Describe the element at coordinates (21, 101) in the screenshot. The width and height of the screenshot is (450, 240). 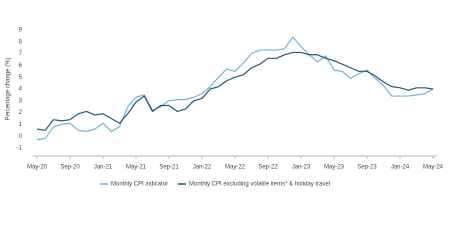
I see `y-tick-label: 3` at that location.